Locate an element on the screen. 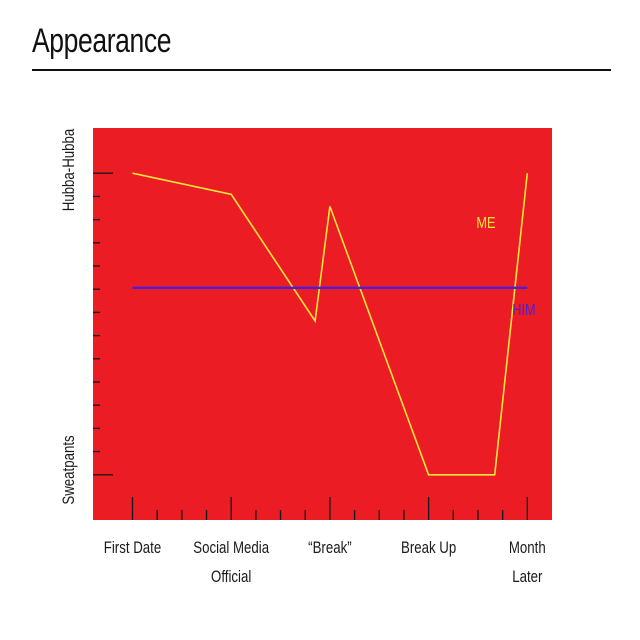 The height and width of the screenshot is (640, 640). x-tick-label: First Date is located at coordinates (132, 548).